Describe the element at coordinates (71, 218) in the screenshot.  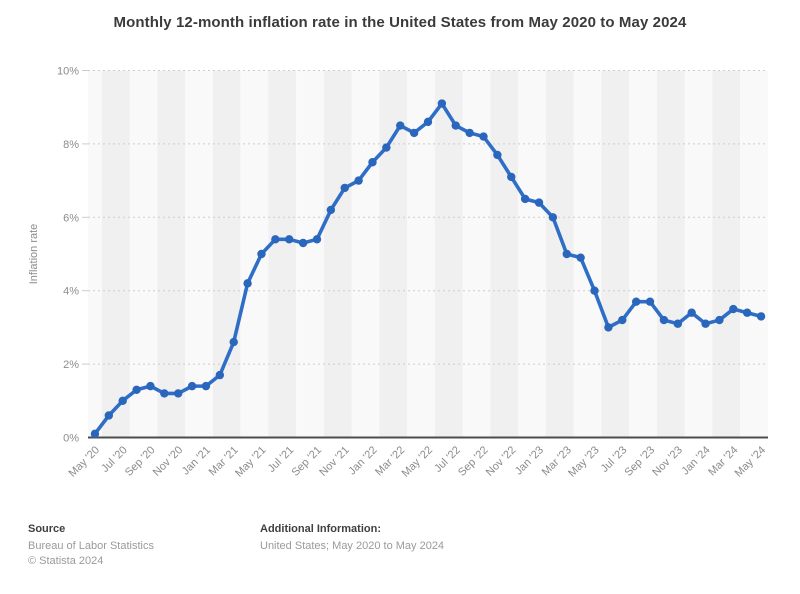
I see `y-tick-label: 6%` at that location.